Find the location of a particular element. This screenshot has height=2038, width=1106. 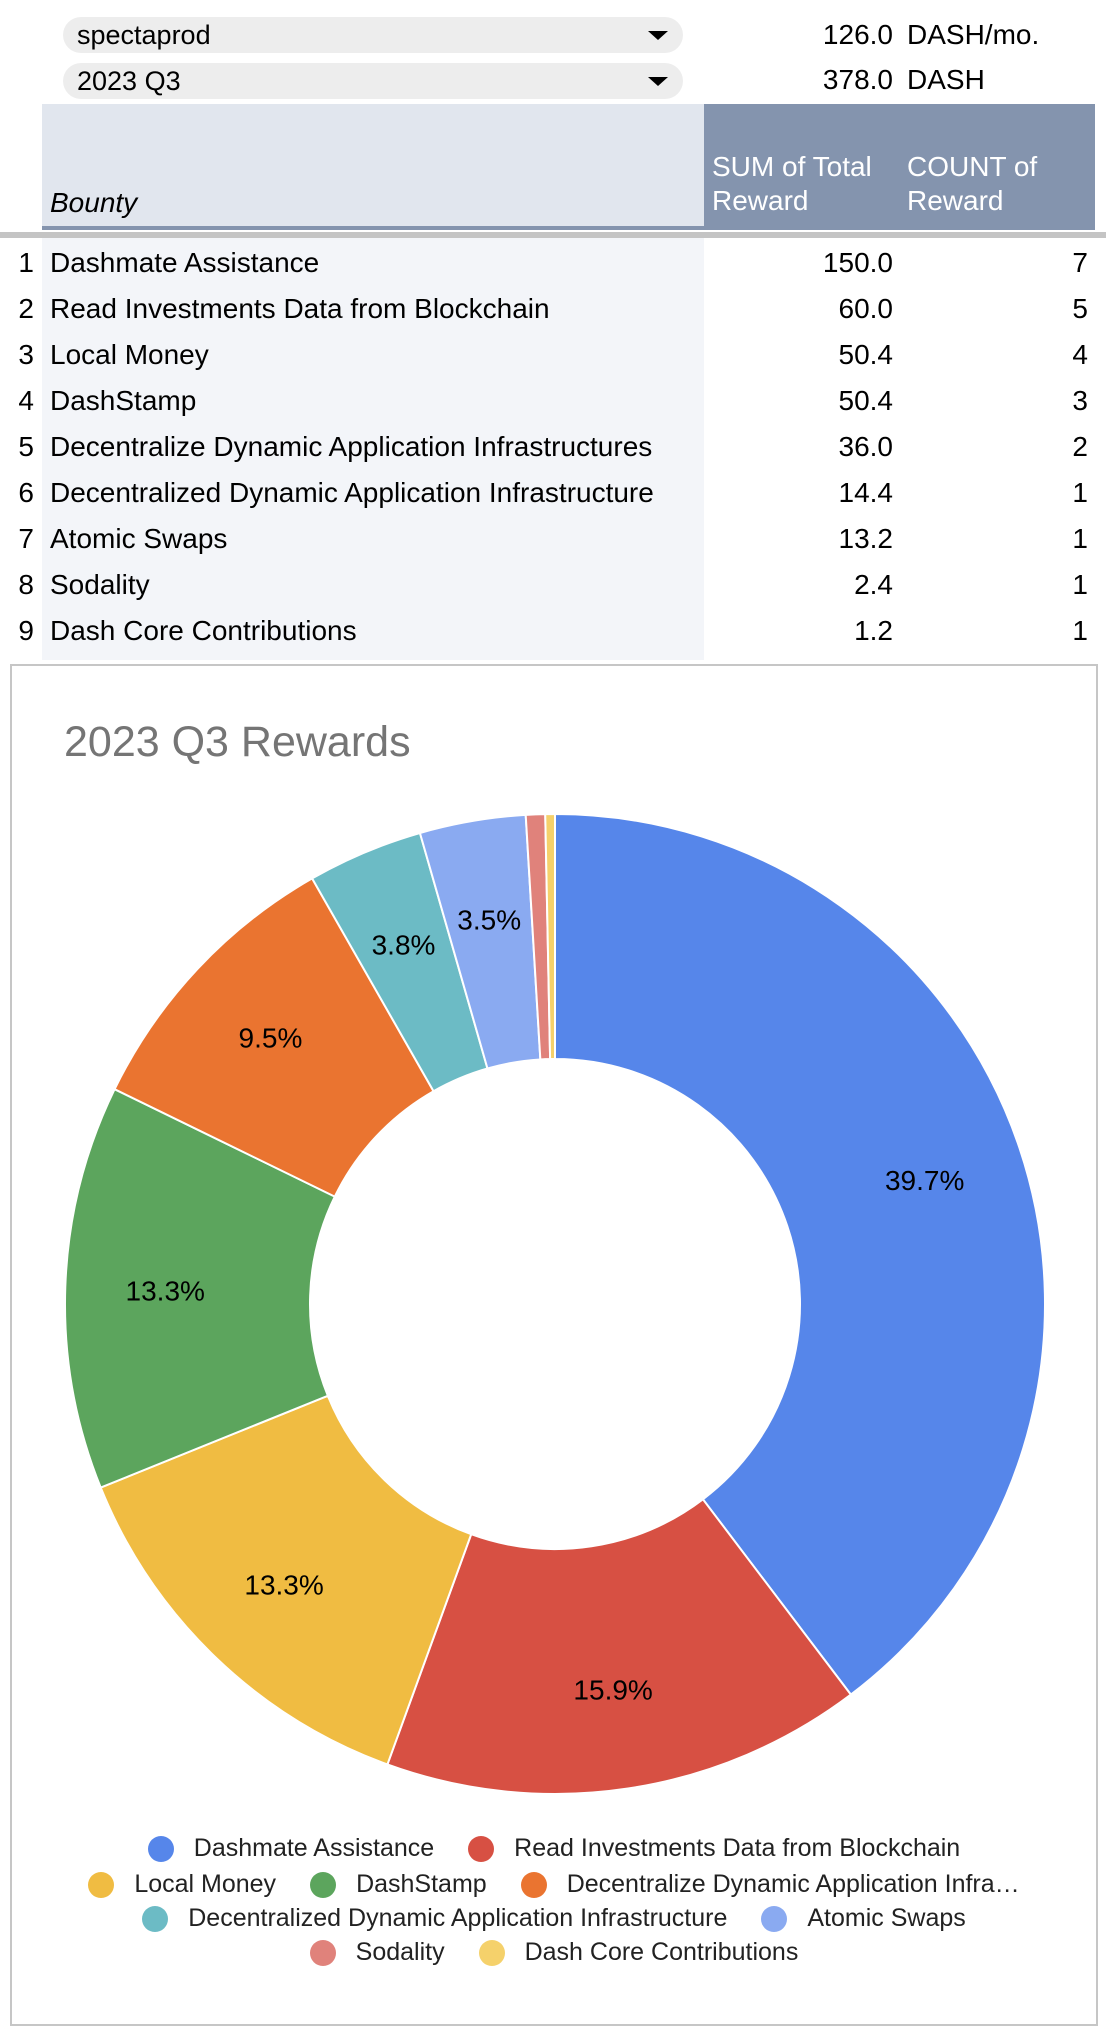

legend-label: Local Money is located at coordinates (205, 1884).